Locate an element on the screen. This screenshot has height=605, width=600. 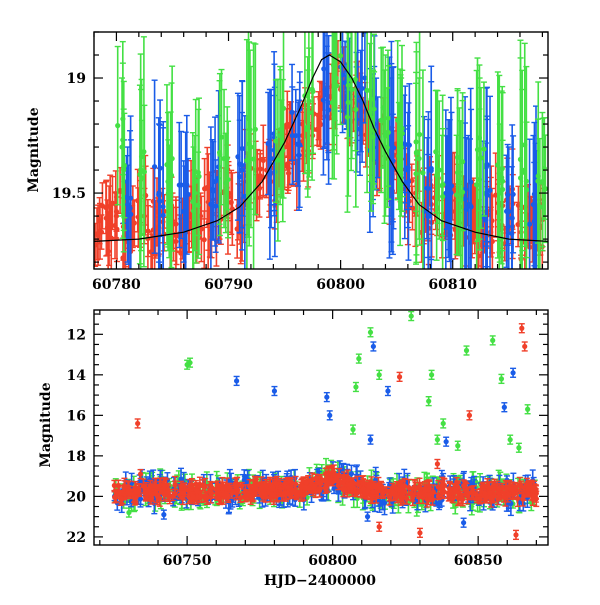
top-y-tick-label: 19.5 is located at coordinates (69, 194).